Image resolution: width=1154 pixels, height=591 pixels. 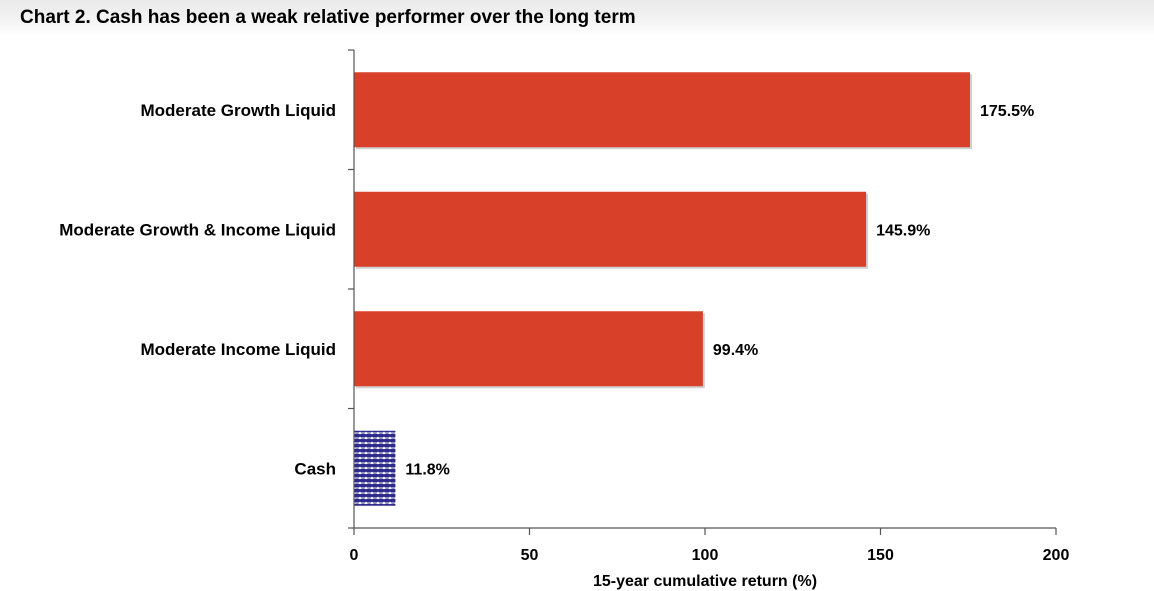 What do you see at coordinates (239, 110) in the screenshot?
I see `category-label: Moderate Growth Liquid` at bounding box center [239, 110].